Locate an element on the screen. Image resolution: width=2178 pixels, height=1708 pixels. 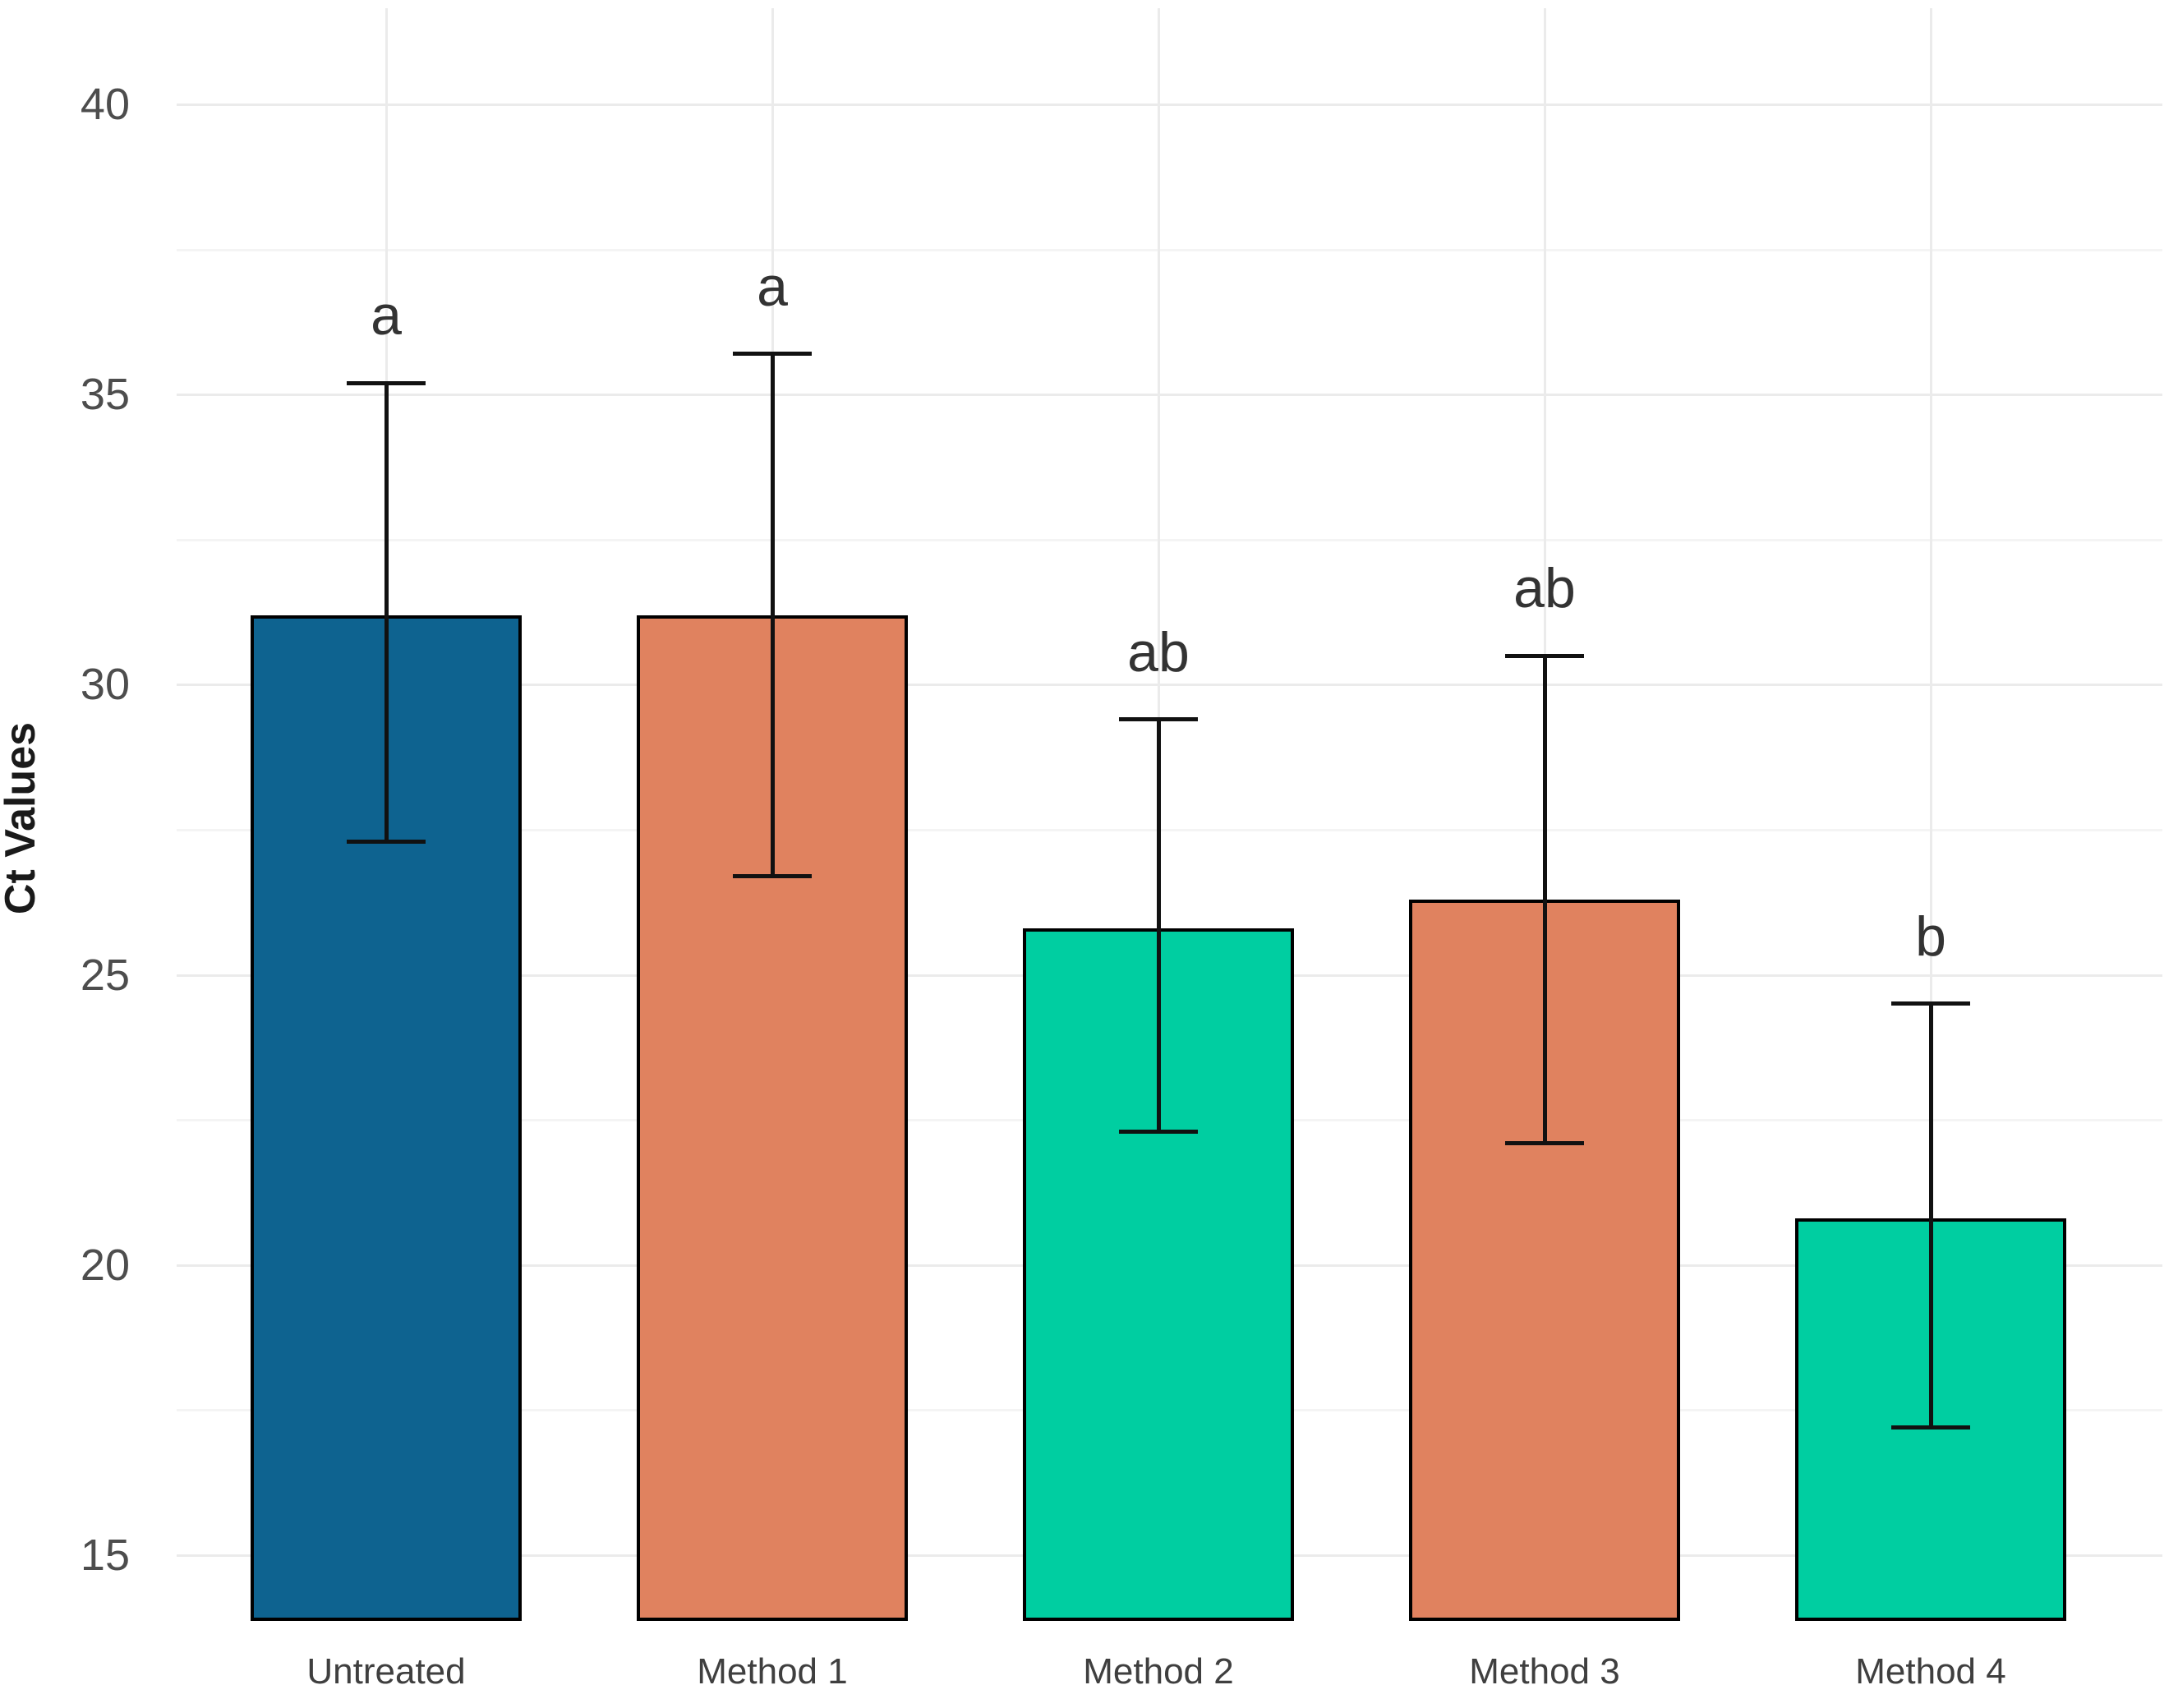
y-tick-label: 30 is located at coordinates (105, 685).